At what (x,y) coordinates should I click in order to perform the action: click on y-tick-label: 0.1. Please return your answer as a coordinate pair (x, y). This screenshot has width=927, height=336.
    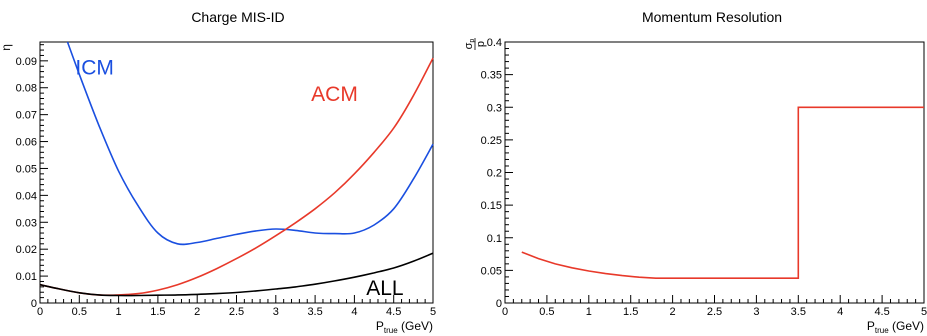
    Looking at the image, I should click on (494, 239).